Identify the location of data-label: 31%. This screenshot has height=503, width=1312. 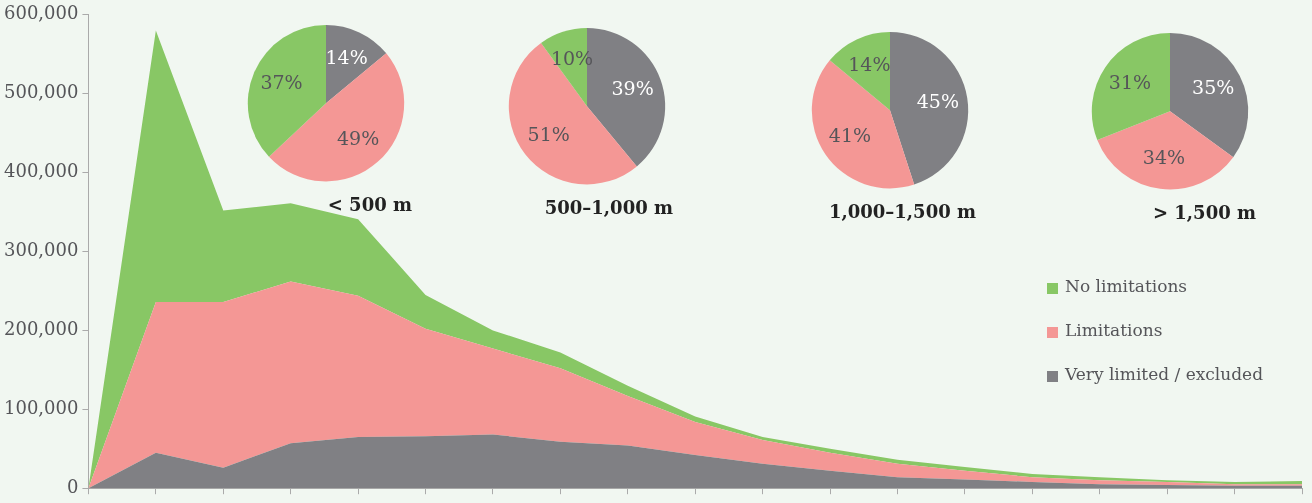
(1130, 81).